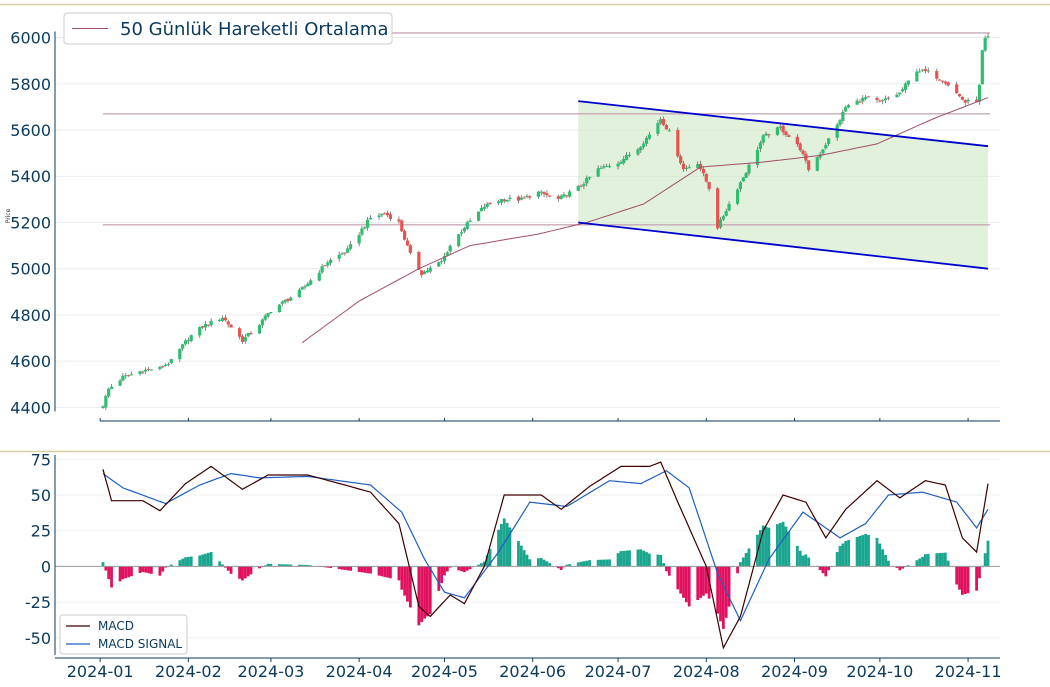 Image resolution: width=1050 pixels, height=687 pixels. Describe the element at coordinates (46, 566) in the screenshot. I see `macd-tick-label: 0` at that location.